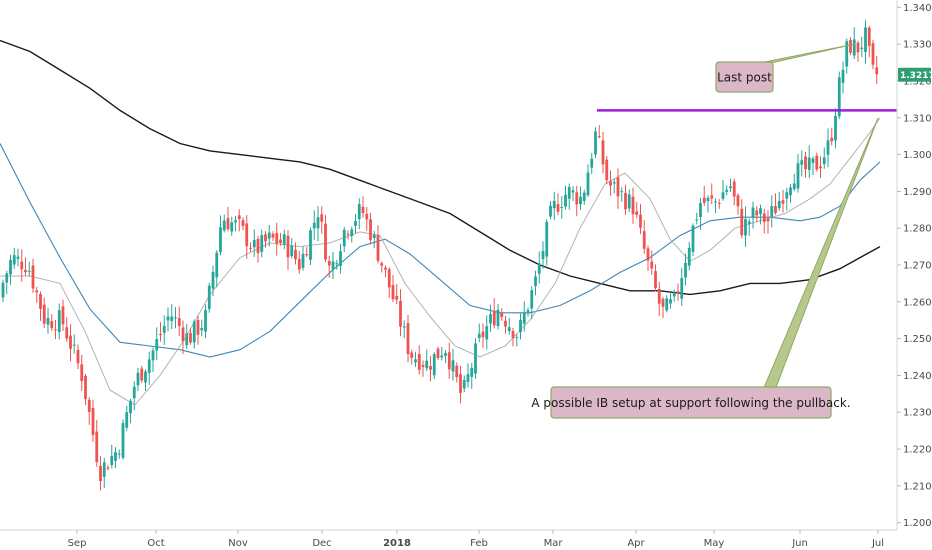 This screenshot has width=932, height=550. I want to click on price-tick-label: 1.23000, so click(917, 413).